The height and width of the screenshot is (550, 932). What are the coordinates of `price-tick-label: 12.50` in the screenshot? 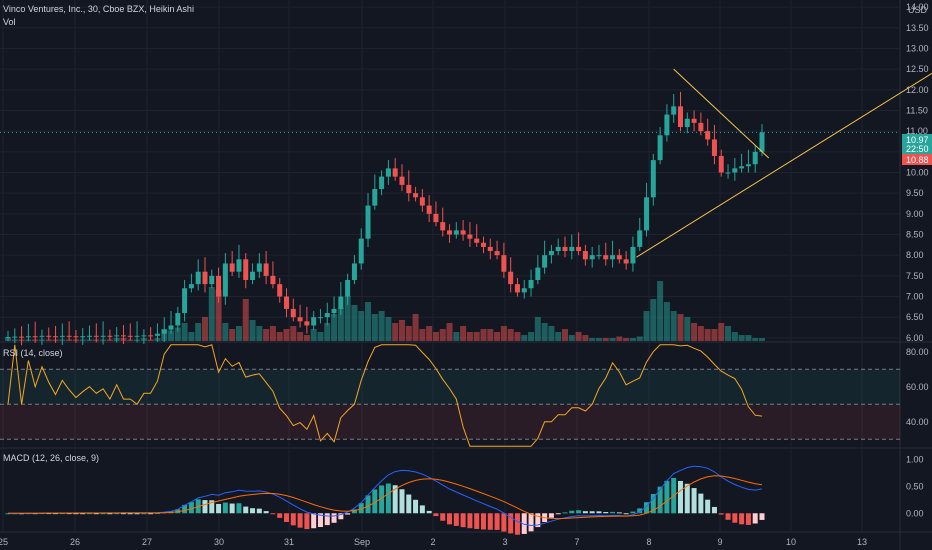 It's located at (917, 69).